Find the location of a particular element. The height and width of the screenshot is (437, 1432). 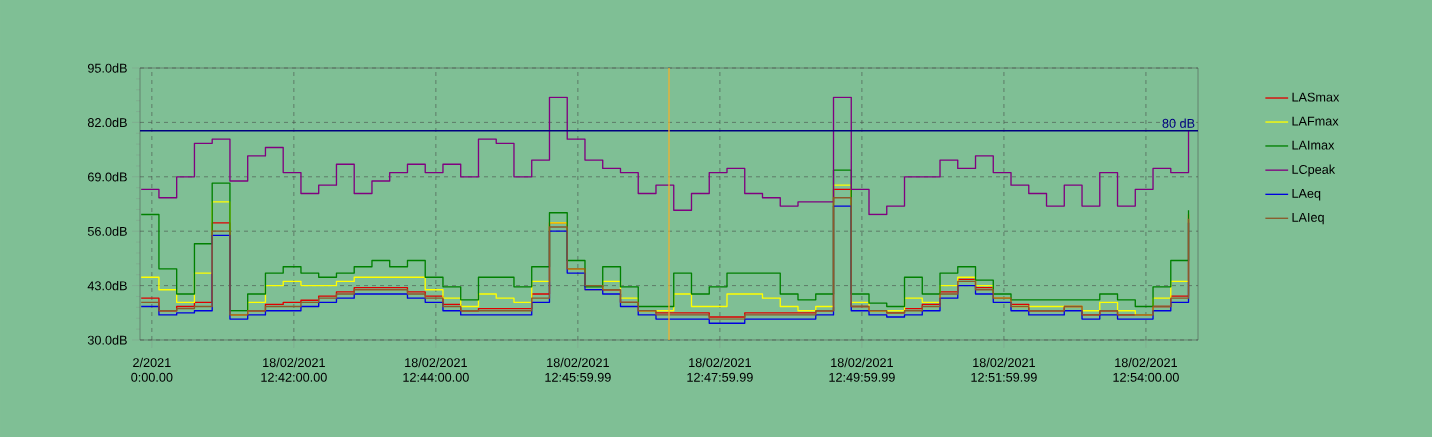

y-tick-label: 82.0dB is located at coordinates (107, 122).